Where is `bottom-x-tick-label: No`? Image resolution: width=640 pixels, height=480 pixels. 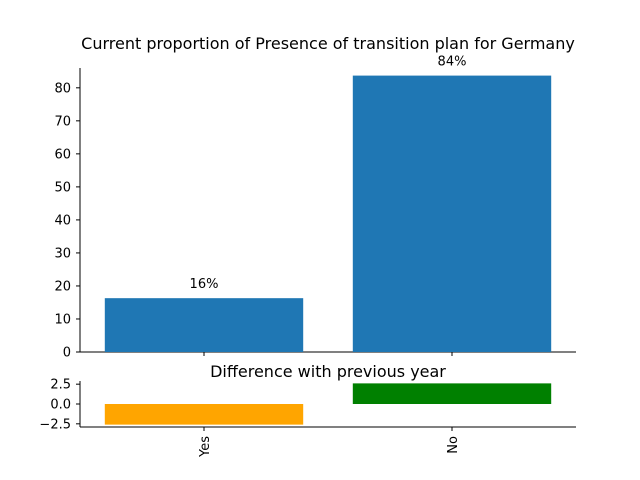
bottom-x-tick-label: No is located at coordinates (453, 445).